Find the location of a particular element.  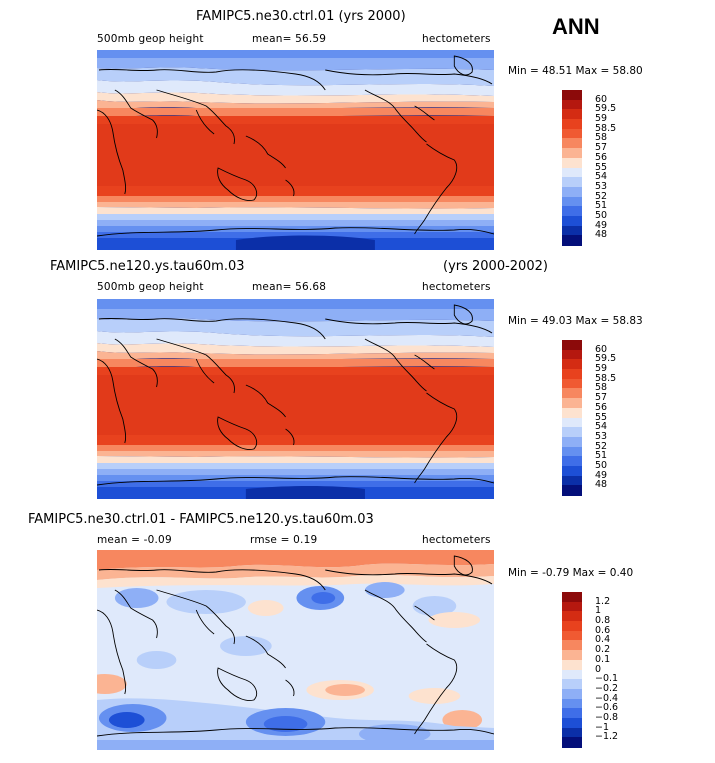

colorbar-tick-label: 50 is located at coordinates (601, 465).